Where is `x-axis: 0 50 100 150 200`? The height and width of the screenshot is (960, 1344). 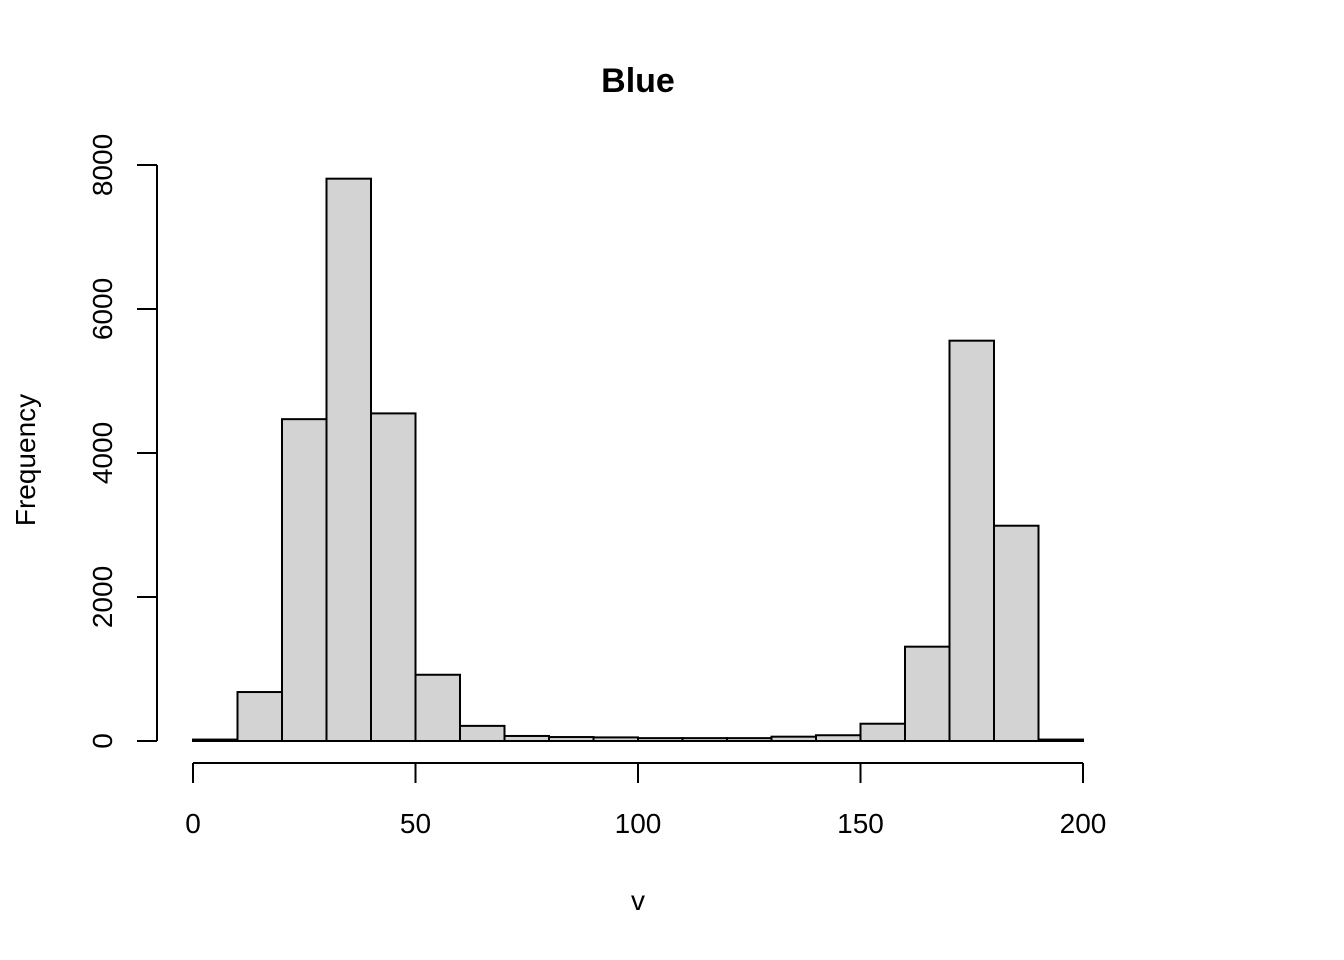 x-axis: 0 50 100 150 200 is located at coordinates (646, 800).